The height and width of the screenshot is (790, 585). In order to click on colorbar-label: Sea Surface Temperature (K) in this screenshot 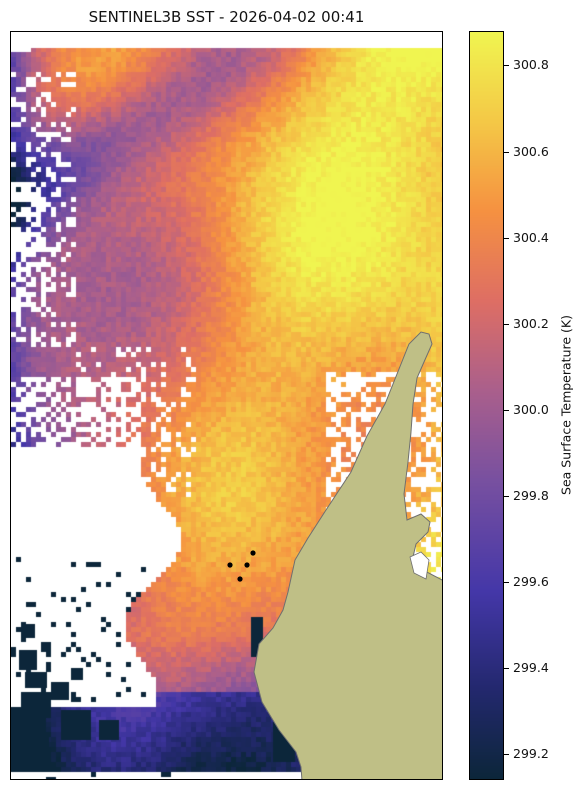, I will do `click(566, 405)`.